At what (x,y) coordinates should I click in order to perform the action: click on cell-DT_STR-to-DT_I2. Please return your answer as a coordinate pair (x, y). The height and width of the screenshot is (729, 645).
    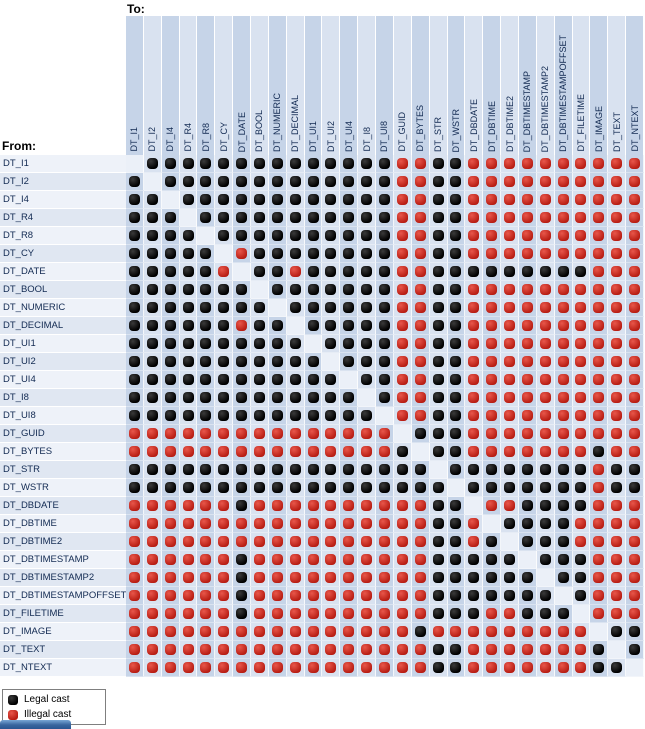
    Looking at the image, I should click on (152, 470).